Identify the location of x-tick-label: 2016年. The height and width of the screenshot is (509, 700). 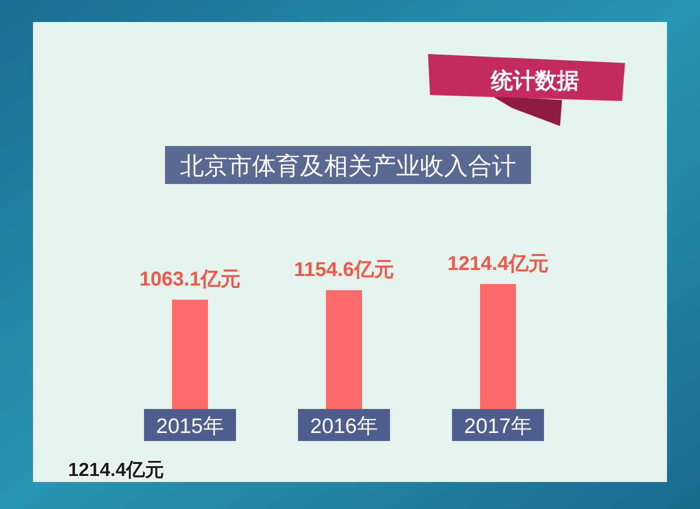
(344, 426).